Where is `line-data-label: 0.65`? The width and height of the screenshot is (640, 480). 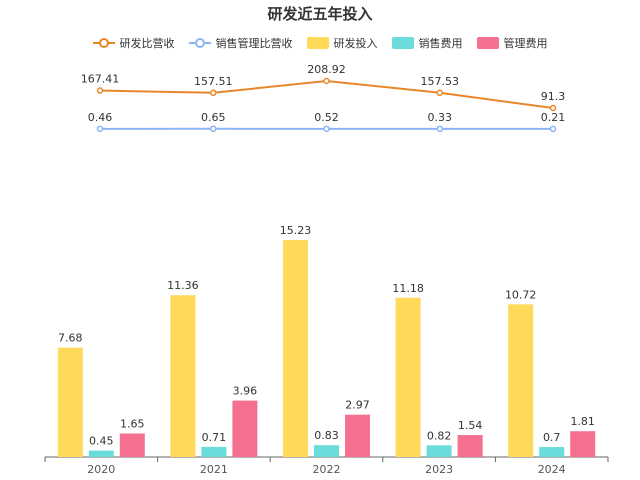
line-data-label: 0.65 is located at coordinates (213, 117).